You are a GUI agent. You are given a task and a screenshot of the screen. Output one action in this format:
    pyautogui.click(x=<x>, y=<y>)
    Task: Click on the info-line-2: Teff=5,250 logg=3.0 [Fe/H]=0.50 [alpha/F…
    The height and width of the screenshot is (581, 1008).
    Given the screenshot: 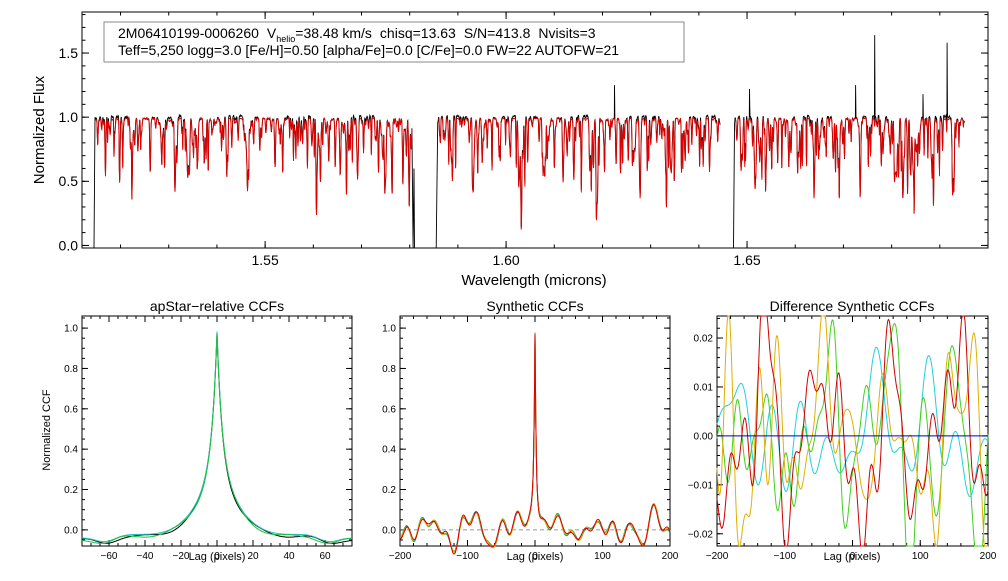 What is the action you would take?
    pyautogui.click(x=368, y=50)
    